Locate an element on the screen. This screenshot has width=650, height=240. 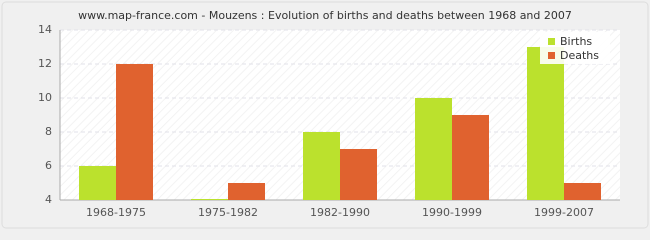
y-tick-label: 12 is located at coordinates (45, 63).